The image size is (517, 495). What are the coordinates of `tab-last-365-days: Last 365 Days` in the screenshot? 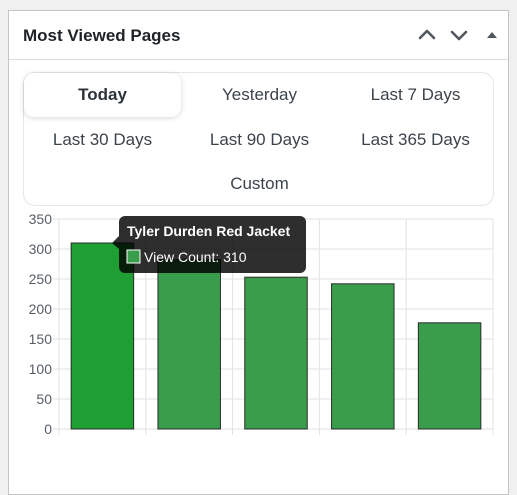 It's located at (415, 139).